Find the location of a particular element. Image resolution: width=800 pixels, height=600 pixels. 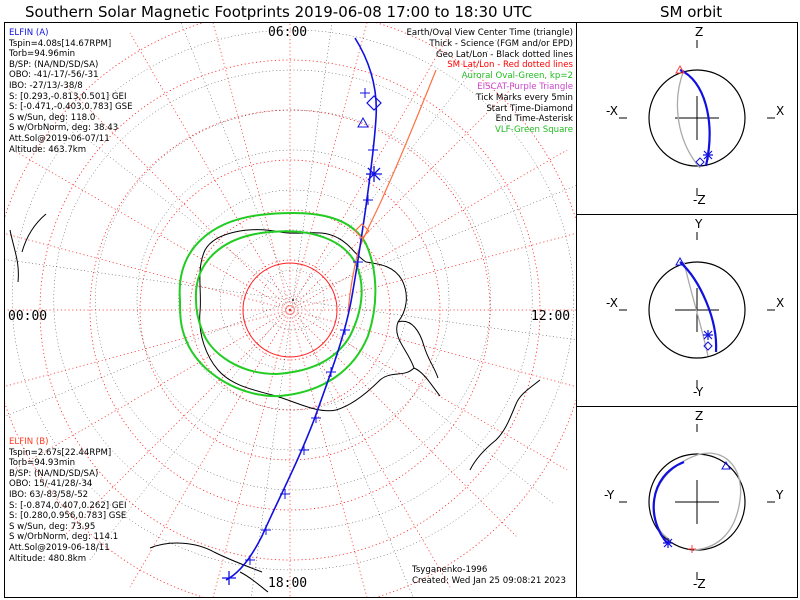

orbit-title: SM orbit is located at coordinates (691, 12).